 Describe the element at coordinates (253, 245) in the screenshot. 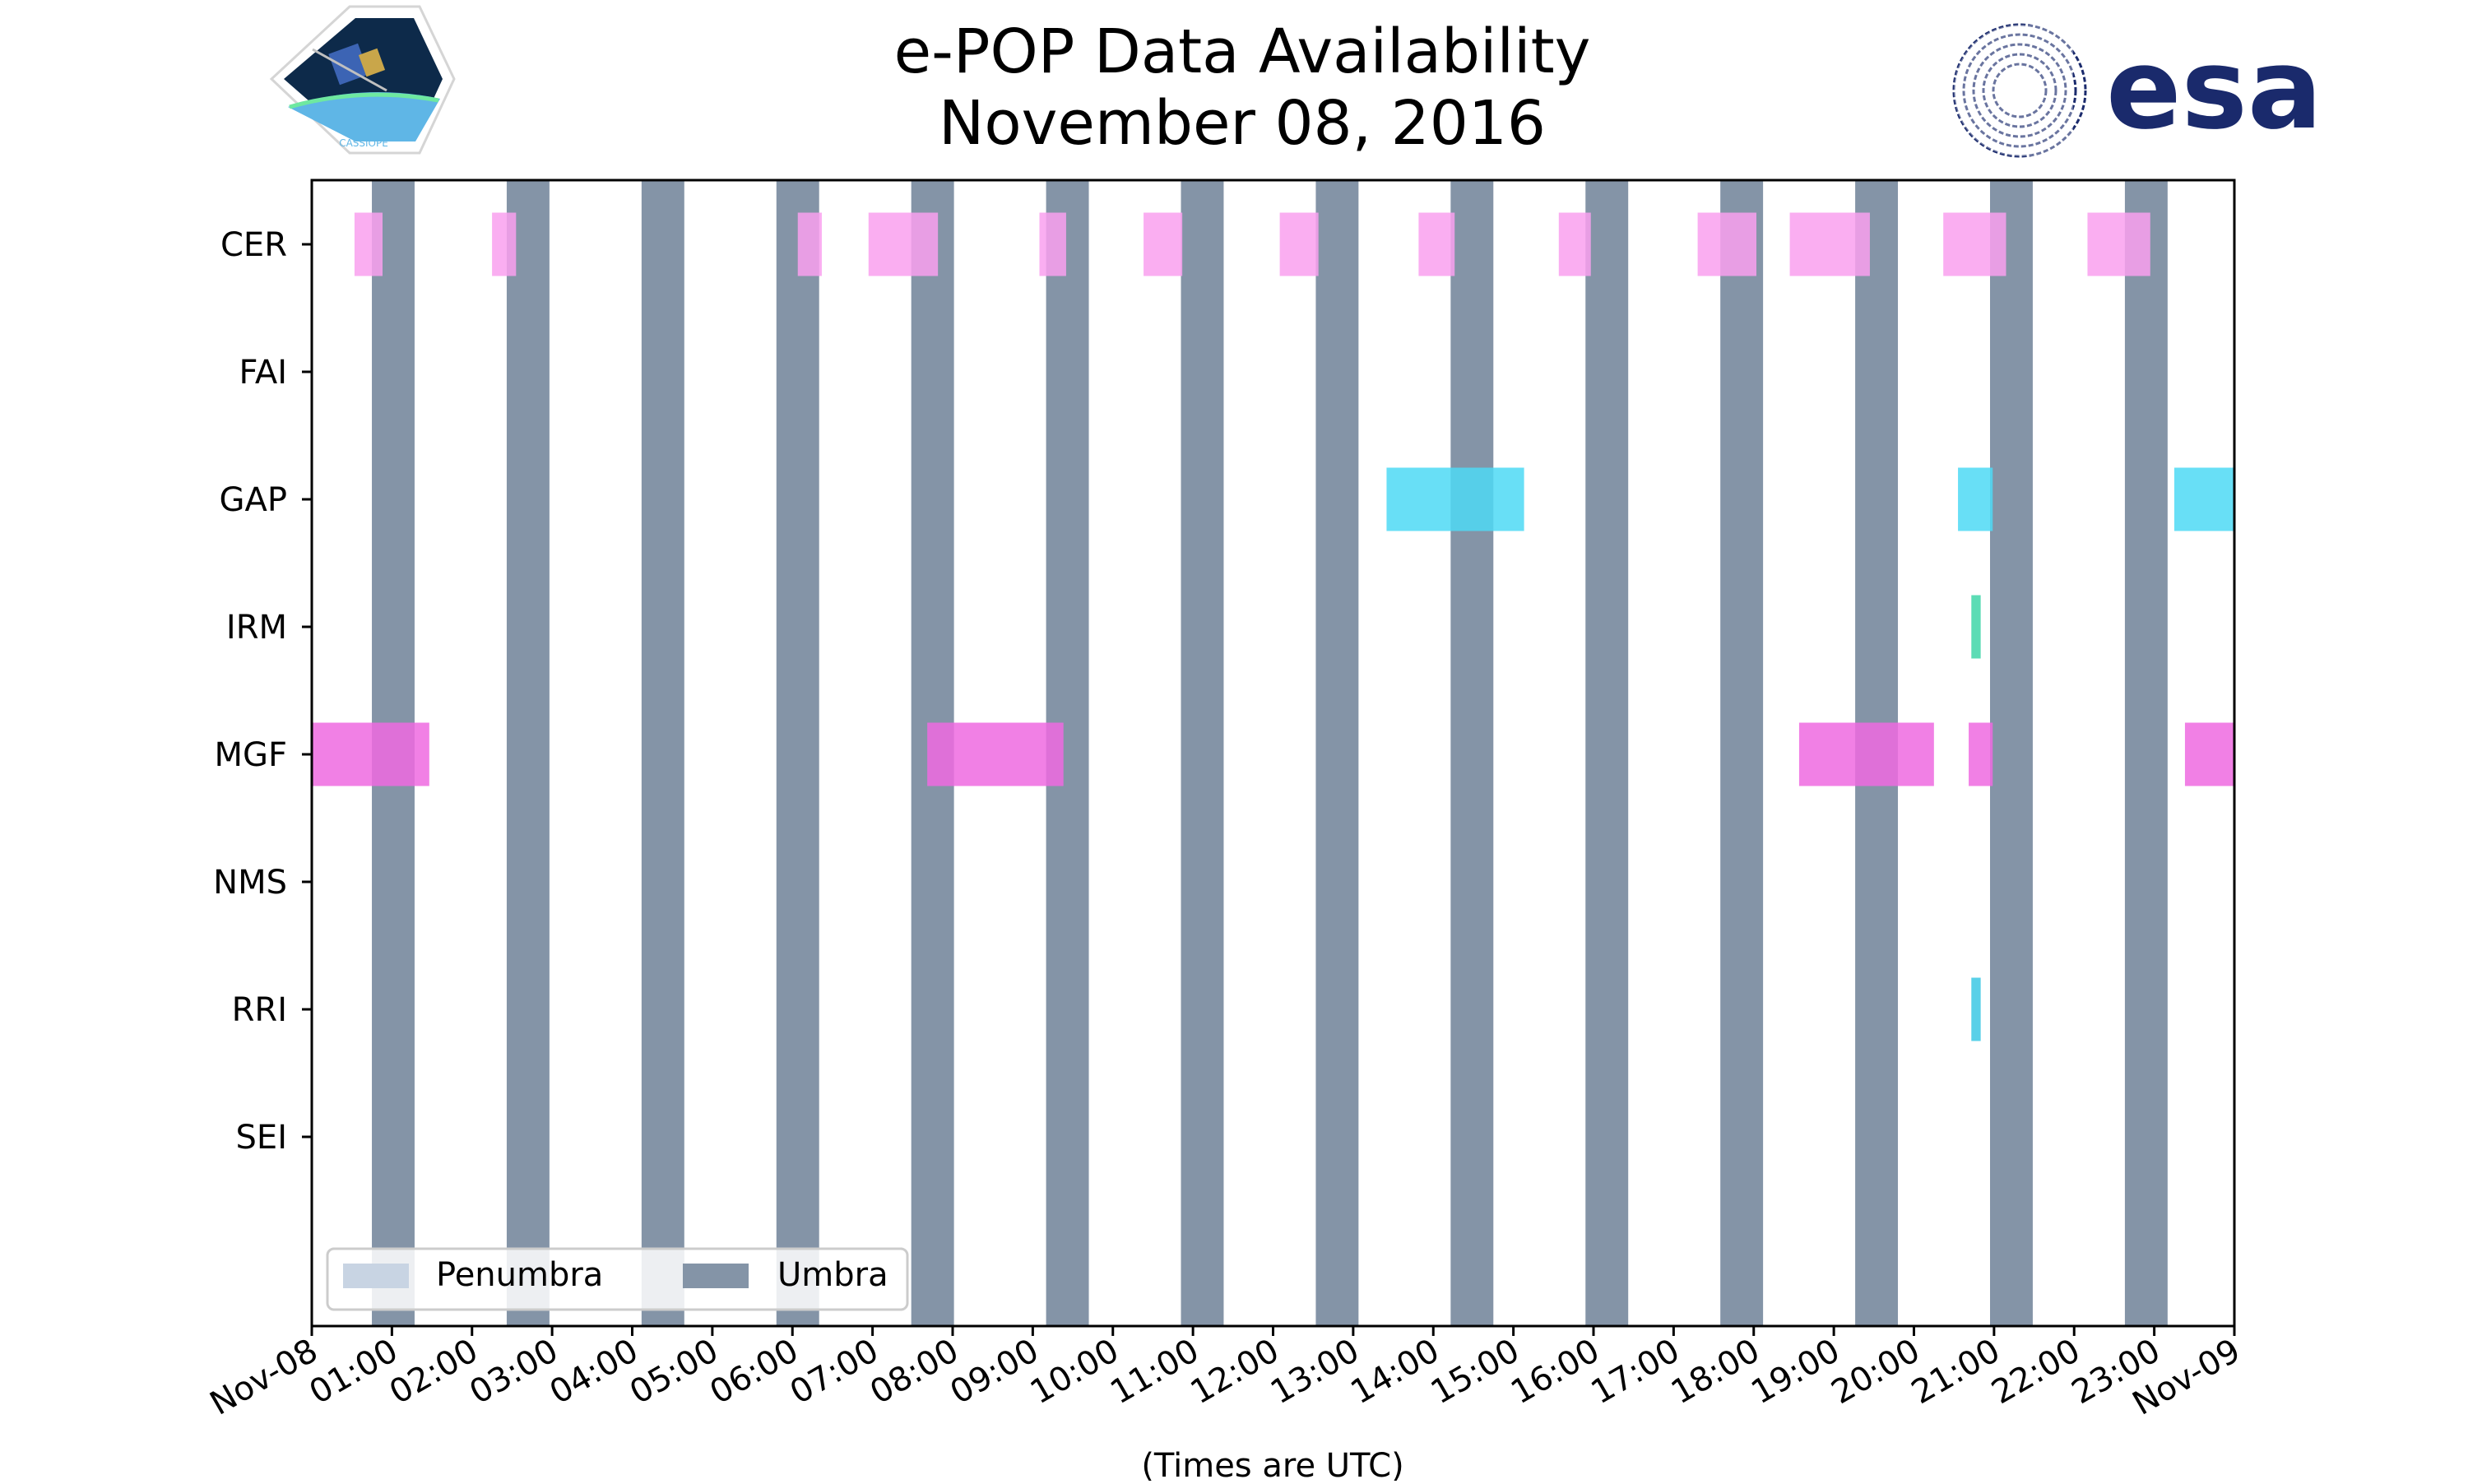

I see `y-tick-label-cer: CER` at that location.